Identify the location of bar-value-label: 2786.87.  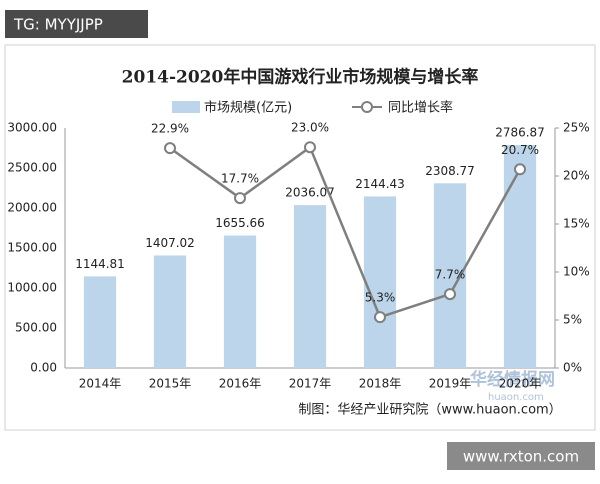
(520, 133).